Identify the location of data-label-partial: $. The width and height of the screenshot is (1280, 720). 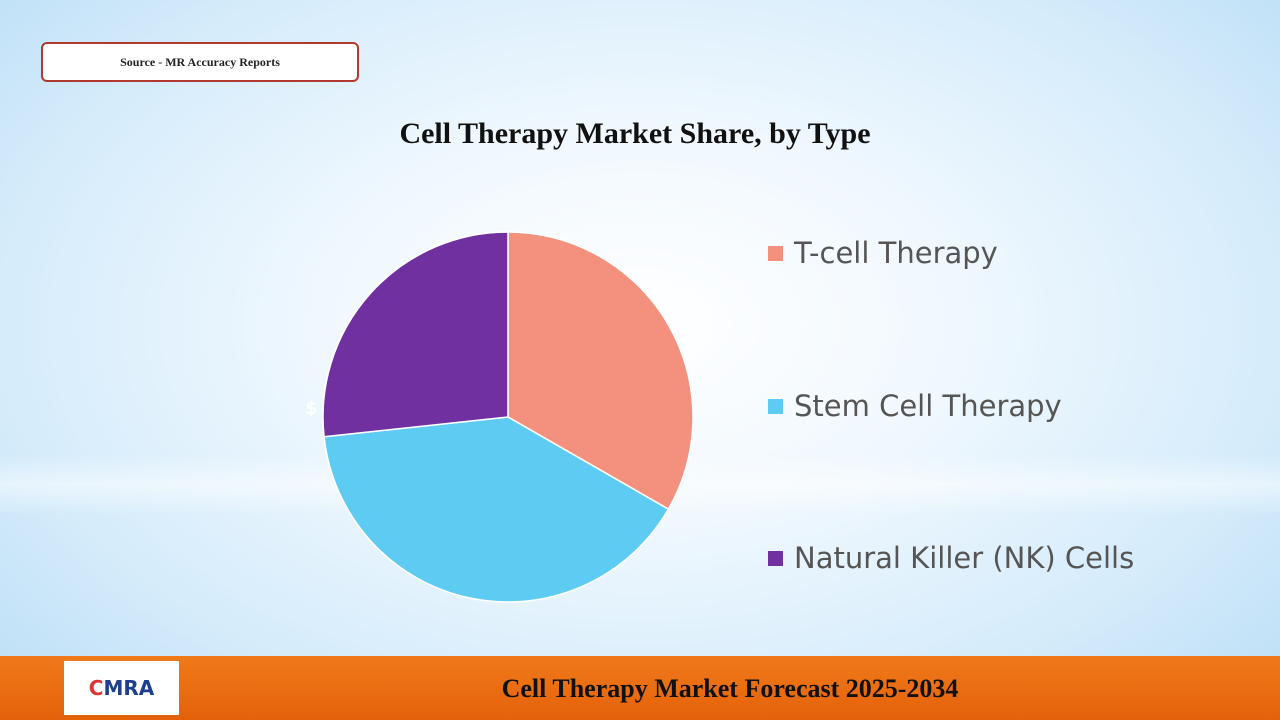
(311, 408).